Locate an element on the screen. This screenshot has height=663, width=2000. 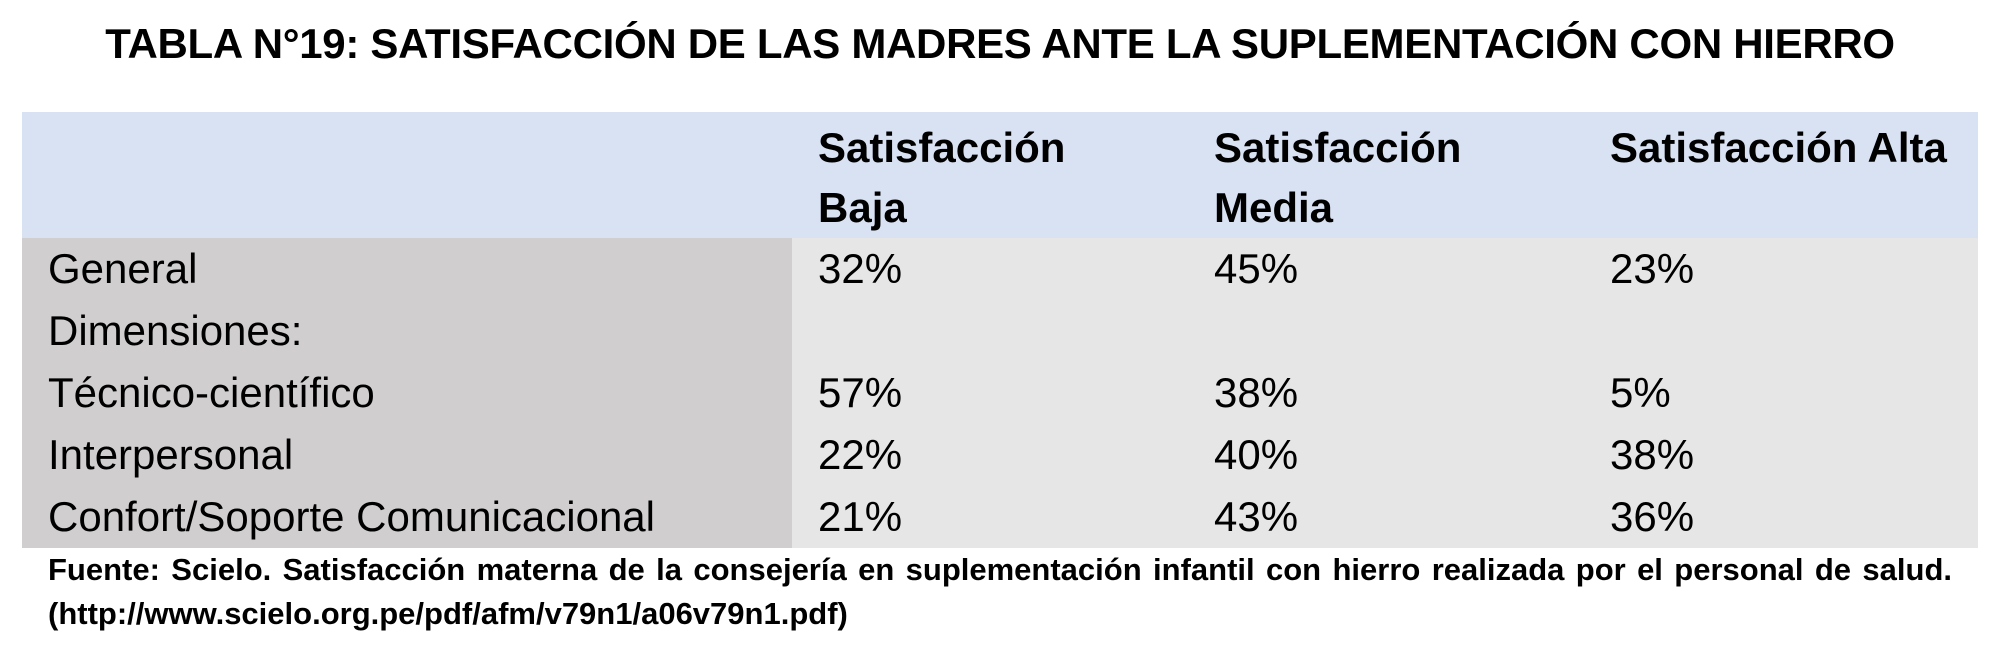
cell-baja is located at coordinates (990, 331).